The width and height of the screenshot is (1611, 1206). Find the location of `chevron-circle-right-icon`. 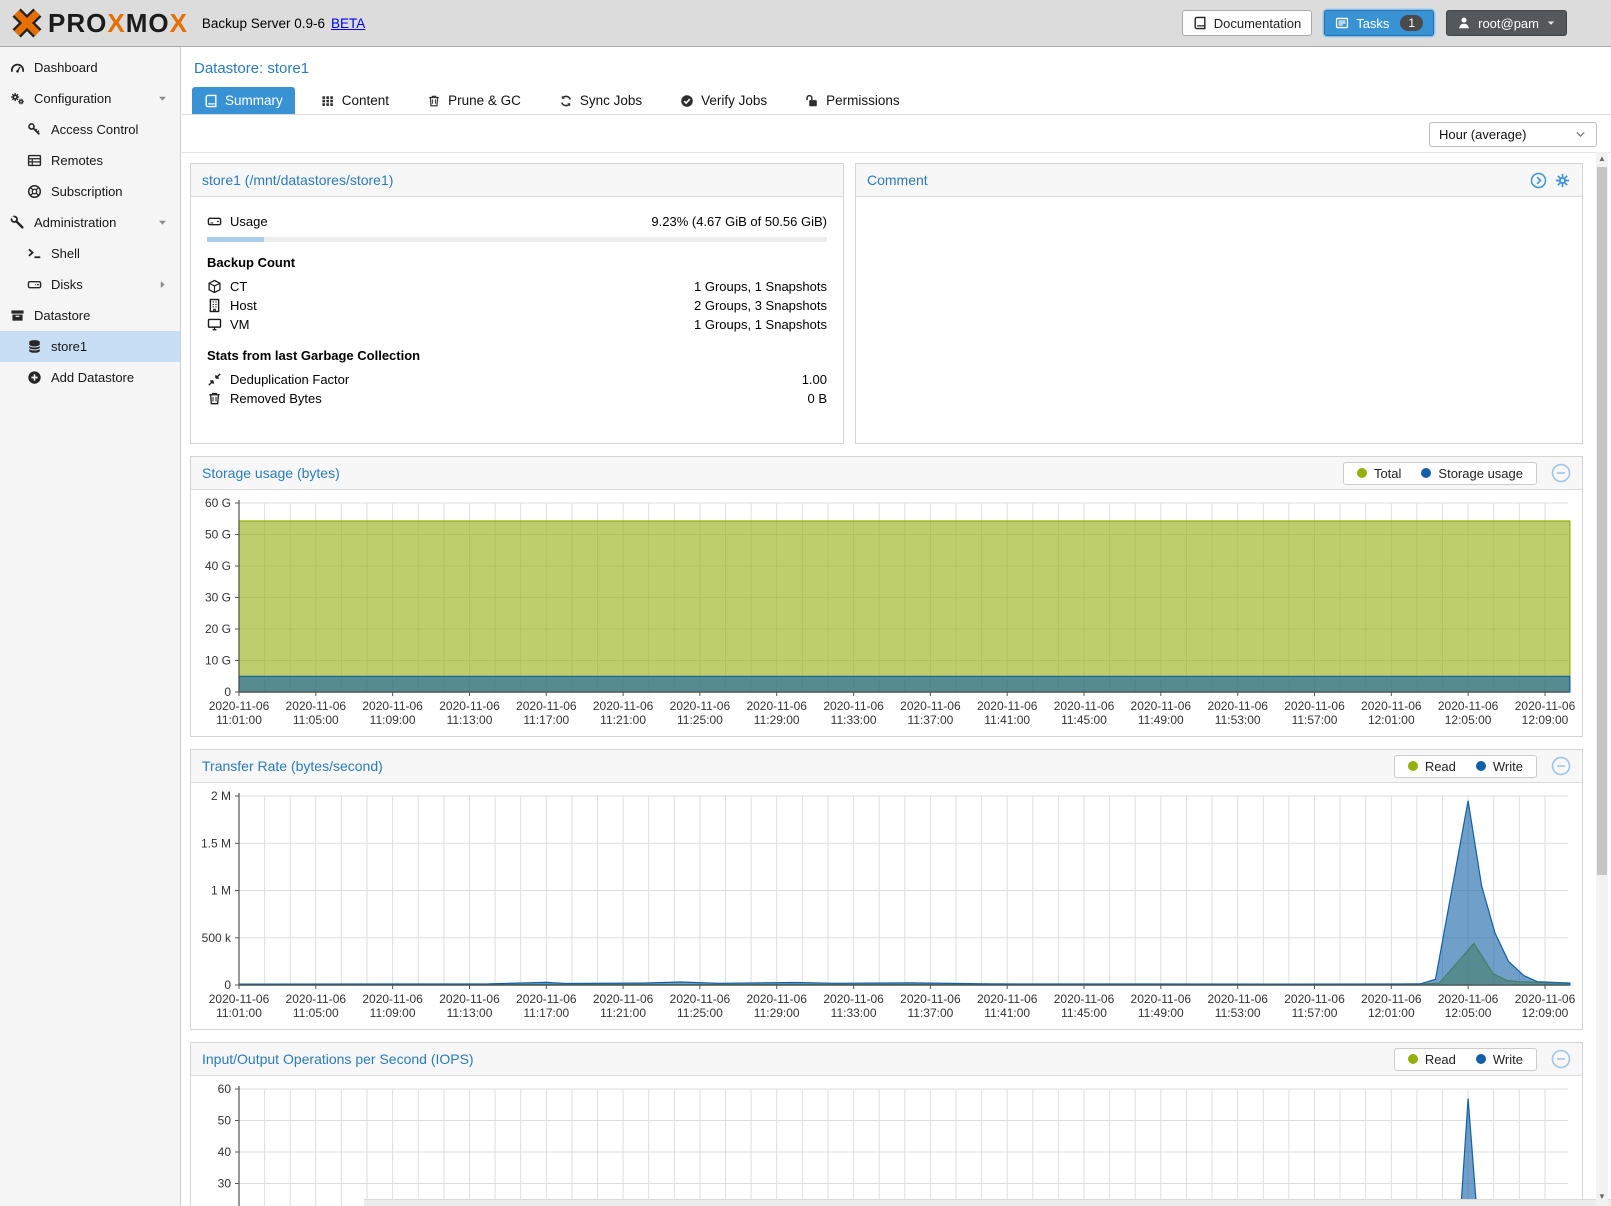

chevron-circle-right-icon is located at coordinates (1538, 180).